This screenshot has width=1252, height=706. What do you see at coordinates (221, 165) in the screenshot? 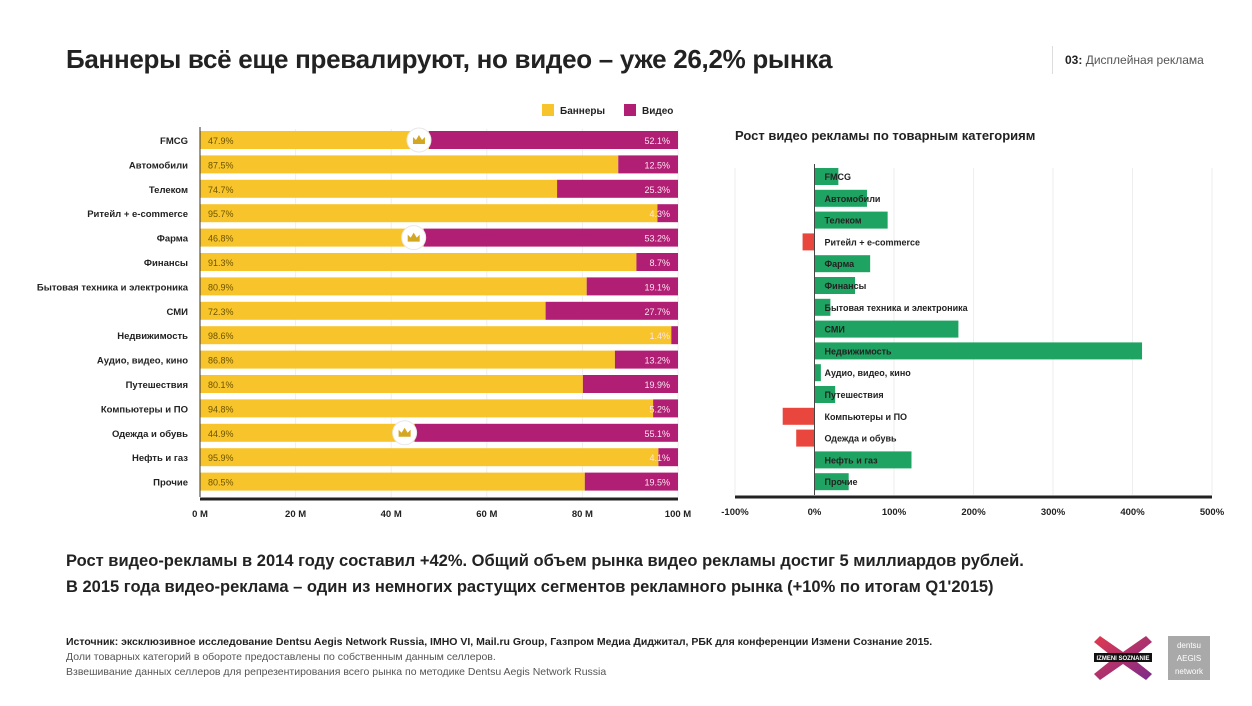
I see `label-banners: 87.5%` at bounding box center [221, 165].